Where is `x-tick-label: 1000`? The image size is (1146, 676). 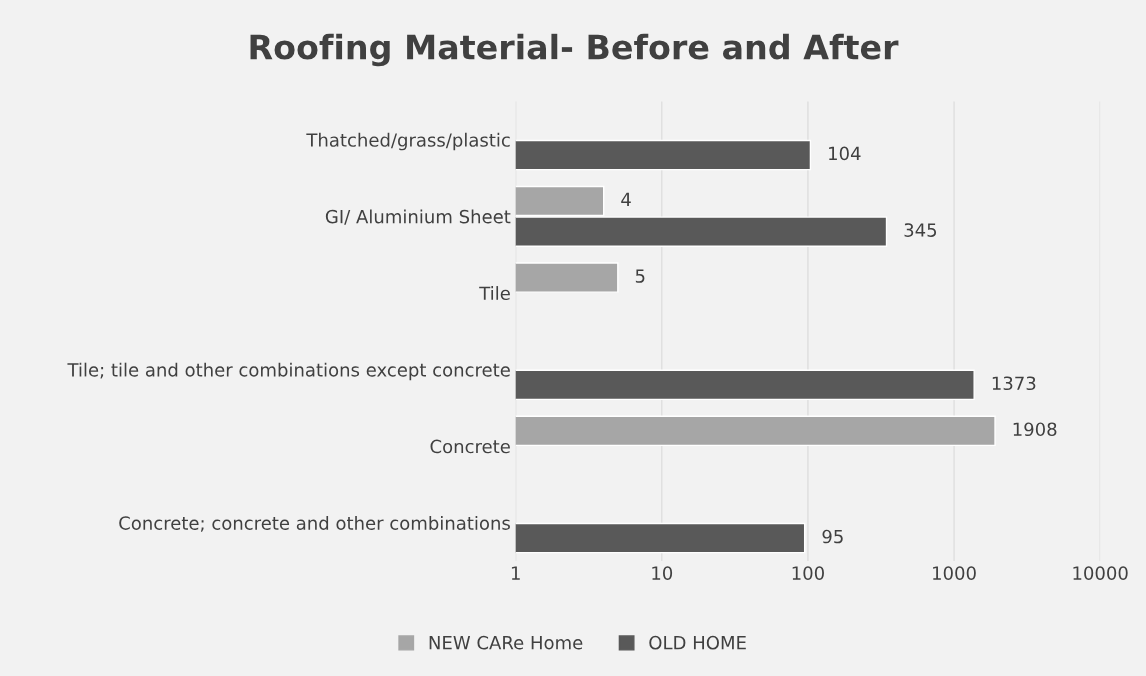
x-tick-label: 1000 is located at coordinates (954, 573).